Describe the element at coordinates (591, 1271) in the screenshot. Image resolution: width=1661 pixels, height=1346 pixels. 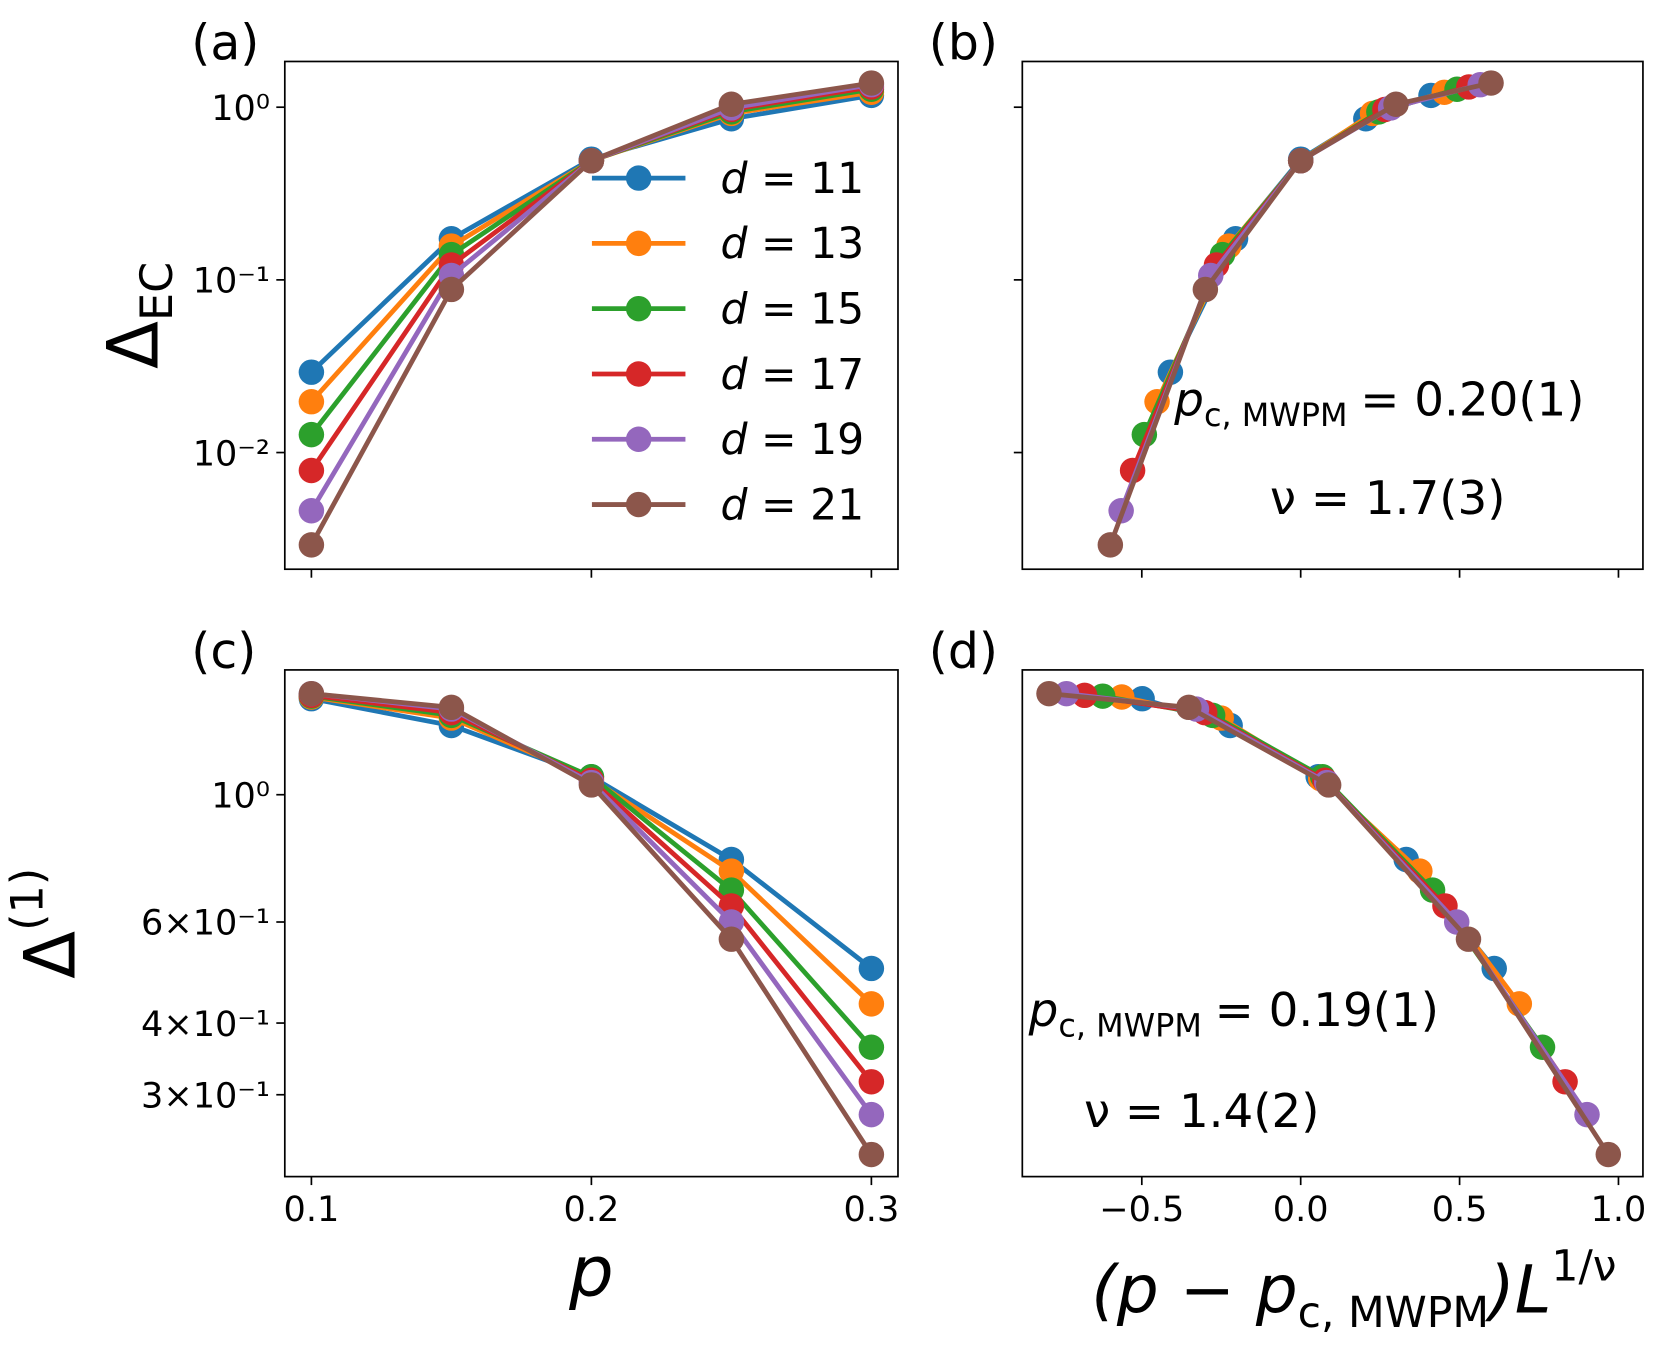
I see `x-axis-label: p` at that location.